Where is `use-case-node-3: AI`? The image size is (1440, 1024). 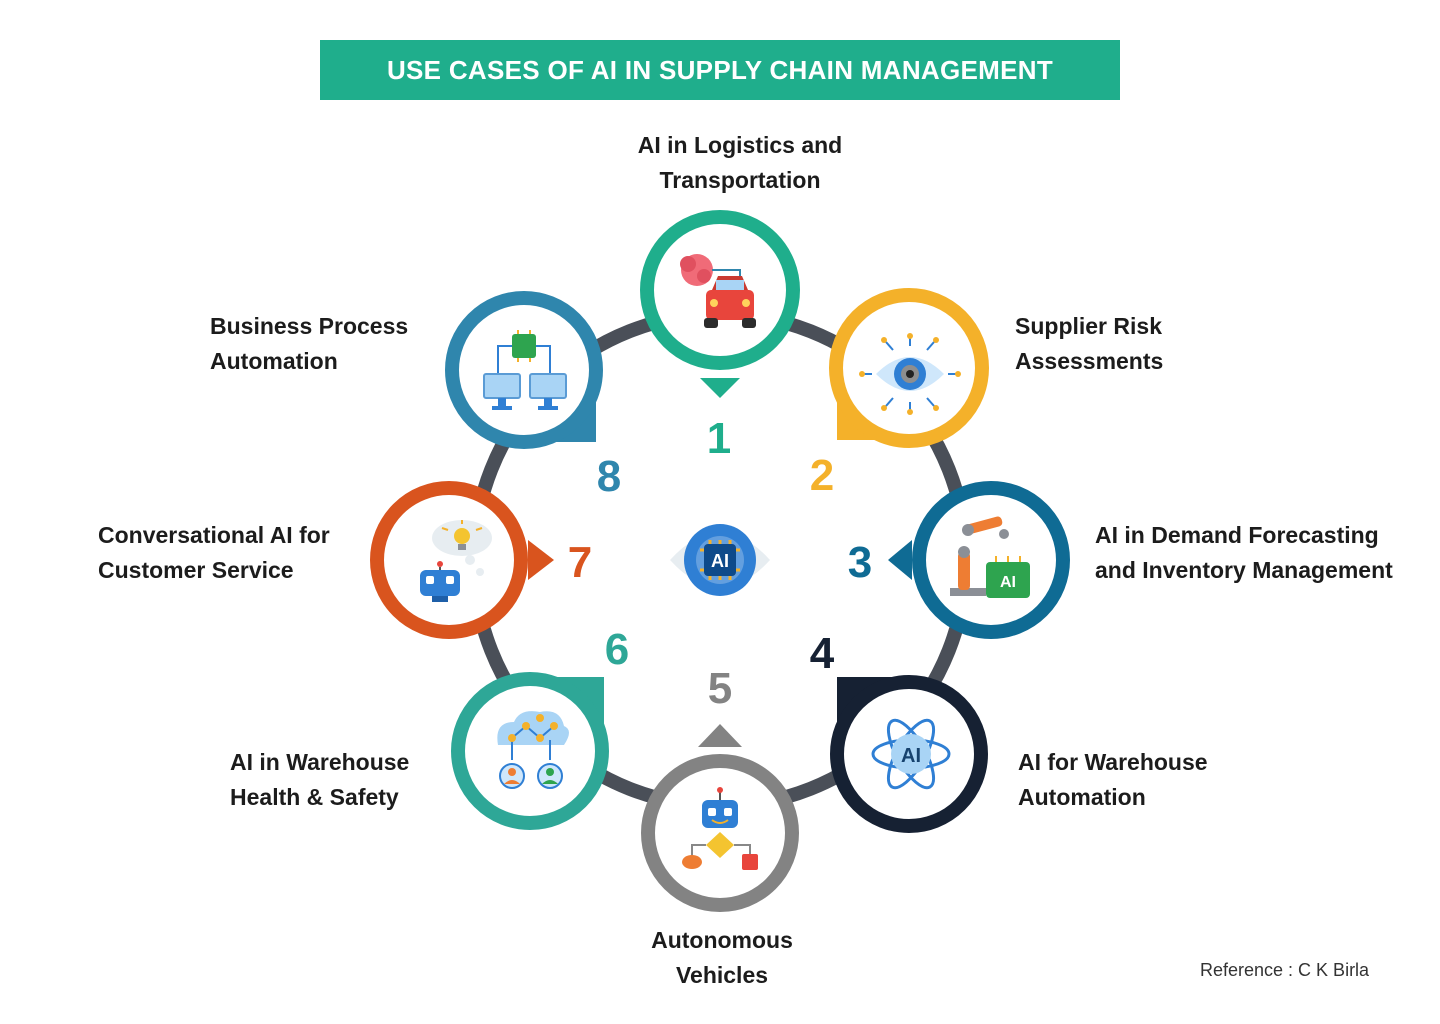 use-case-node-3: AI is located at coordinates (979, 560).